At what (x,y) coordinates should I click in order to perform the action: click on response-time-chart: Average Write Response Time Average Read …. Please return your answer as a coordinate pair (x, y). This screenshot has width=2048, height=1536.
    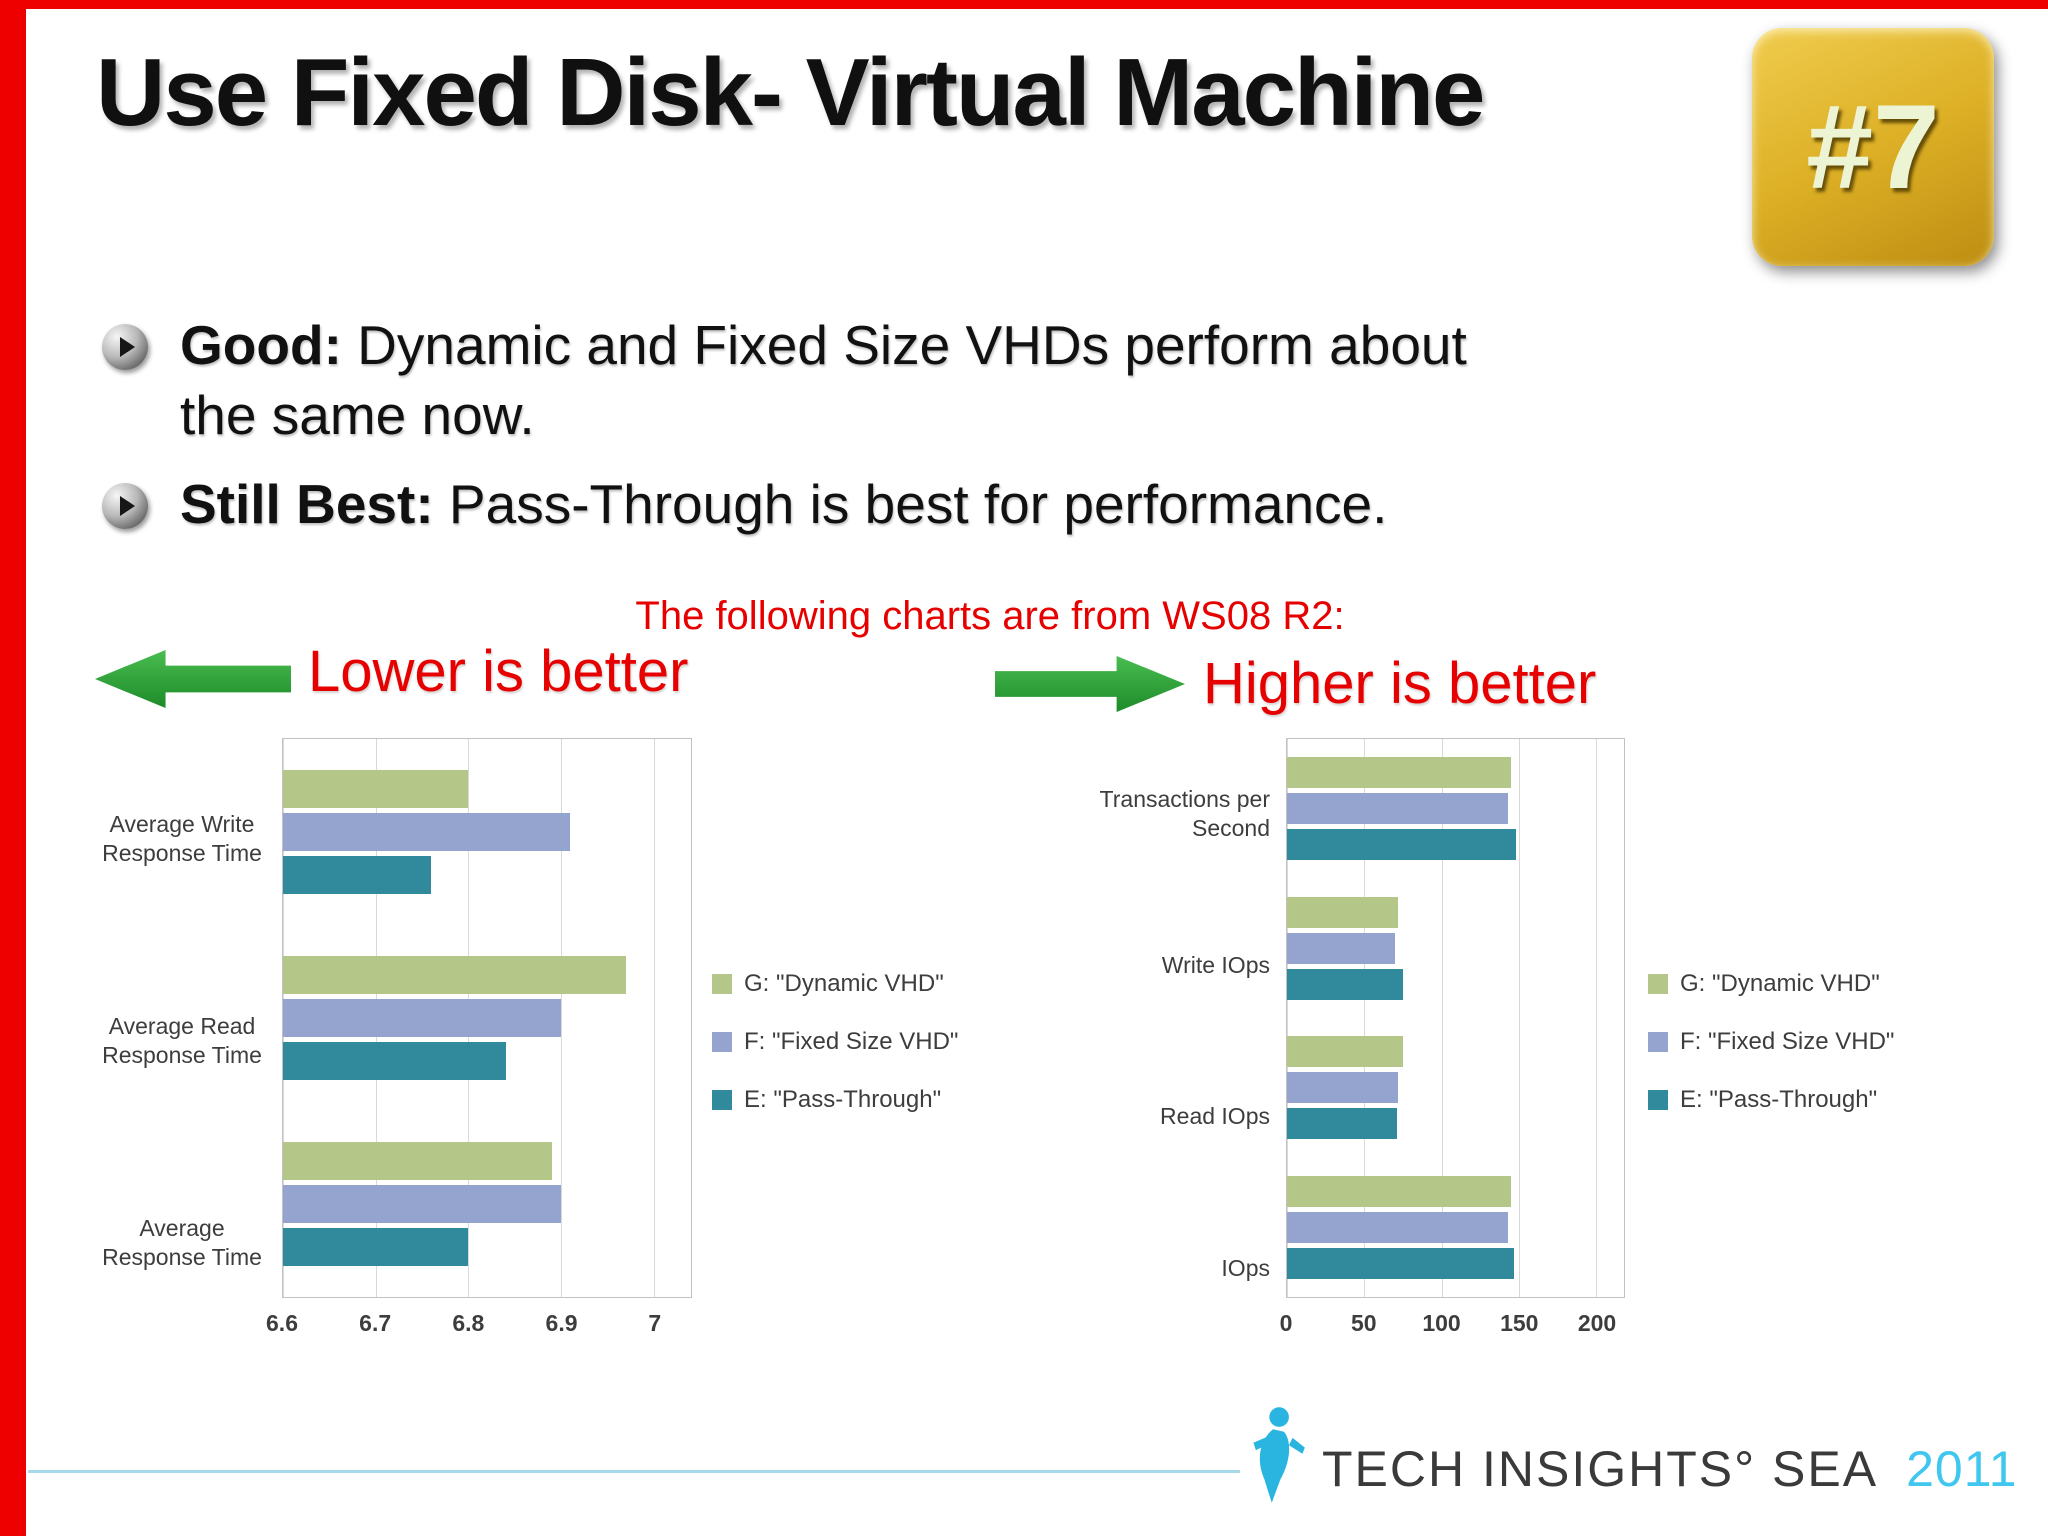
    Looking at the image, I should click on (392, 1041).